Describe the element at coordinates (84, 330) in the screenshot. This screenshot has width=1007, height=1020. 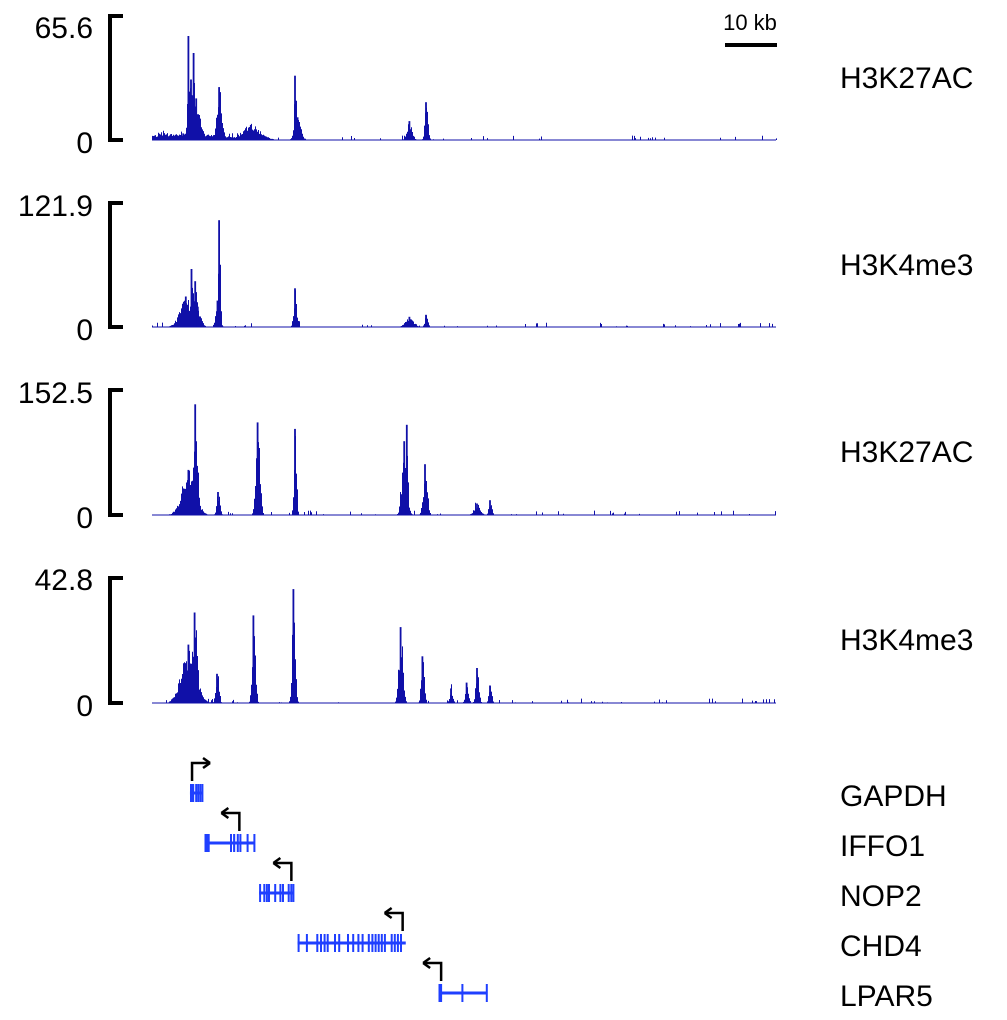
I see `track-2-y-min-label: 0` at that location.